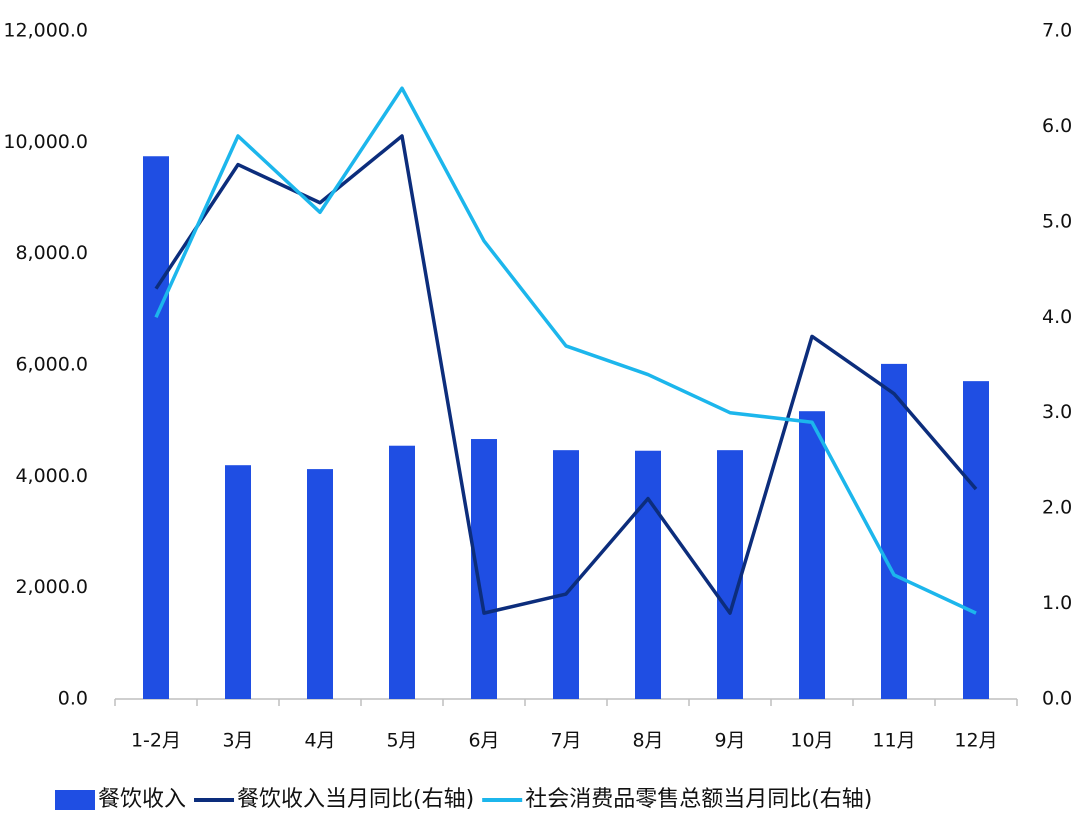 The image size is (1080, 833). Describe the element at coordinates (45, 142) in the screenshot. I see `y-tick-label: 10,000.0` at that location.